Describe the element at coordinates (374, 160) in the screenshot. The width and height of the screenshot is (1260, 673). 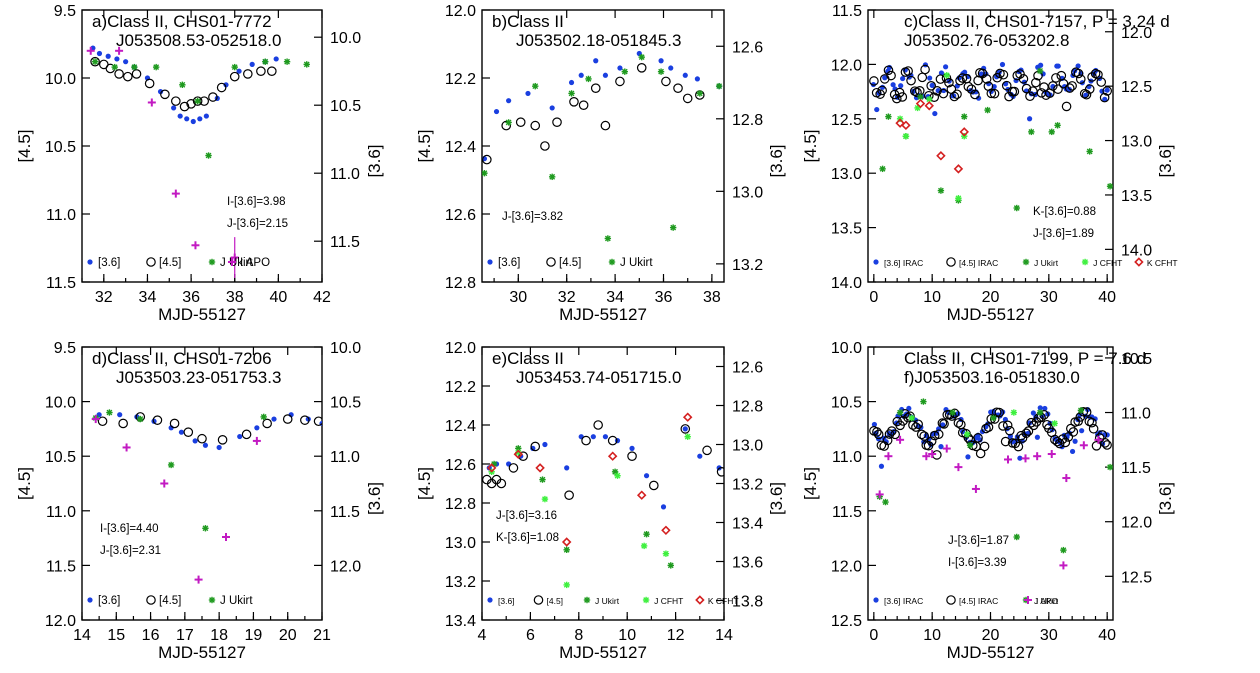
I see `y-axis-title-right: [3.6]` at that location.